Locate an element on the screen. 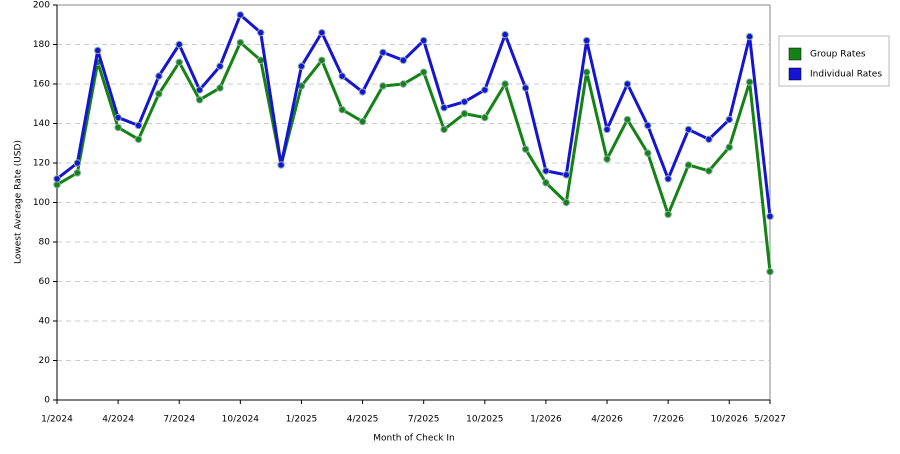 The image size is (900, 454). x-tick-label: 5/2027 is located at coordinates (770, 420).